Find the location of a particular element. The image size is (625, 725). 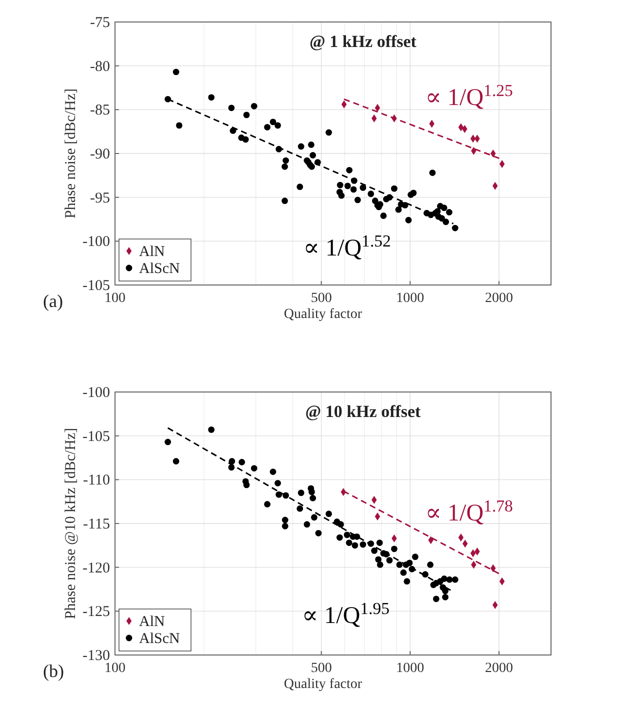

annotation: ∝ 1/Q$^{1.95}$ is located at coordinates (346, 614).